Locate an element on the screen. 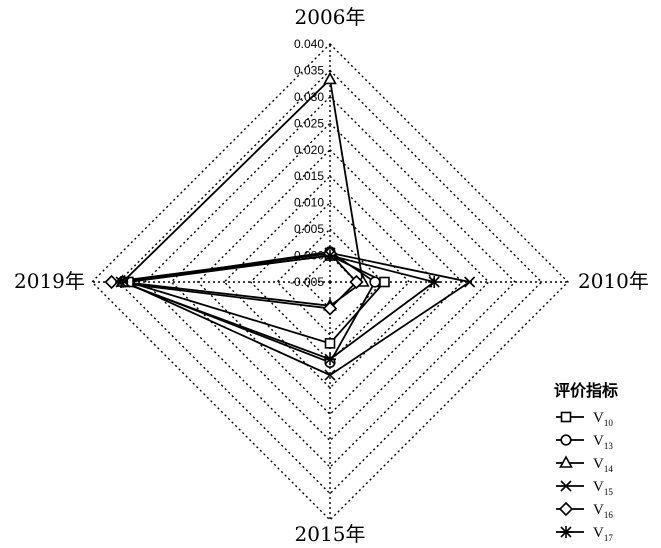 This screenshot has width=661, height=548. axis-label-2019: 2019年 is located at coordinates (49, 281).